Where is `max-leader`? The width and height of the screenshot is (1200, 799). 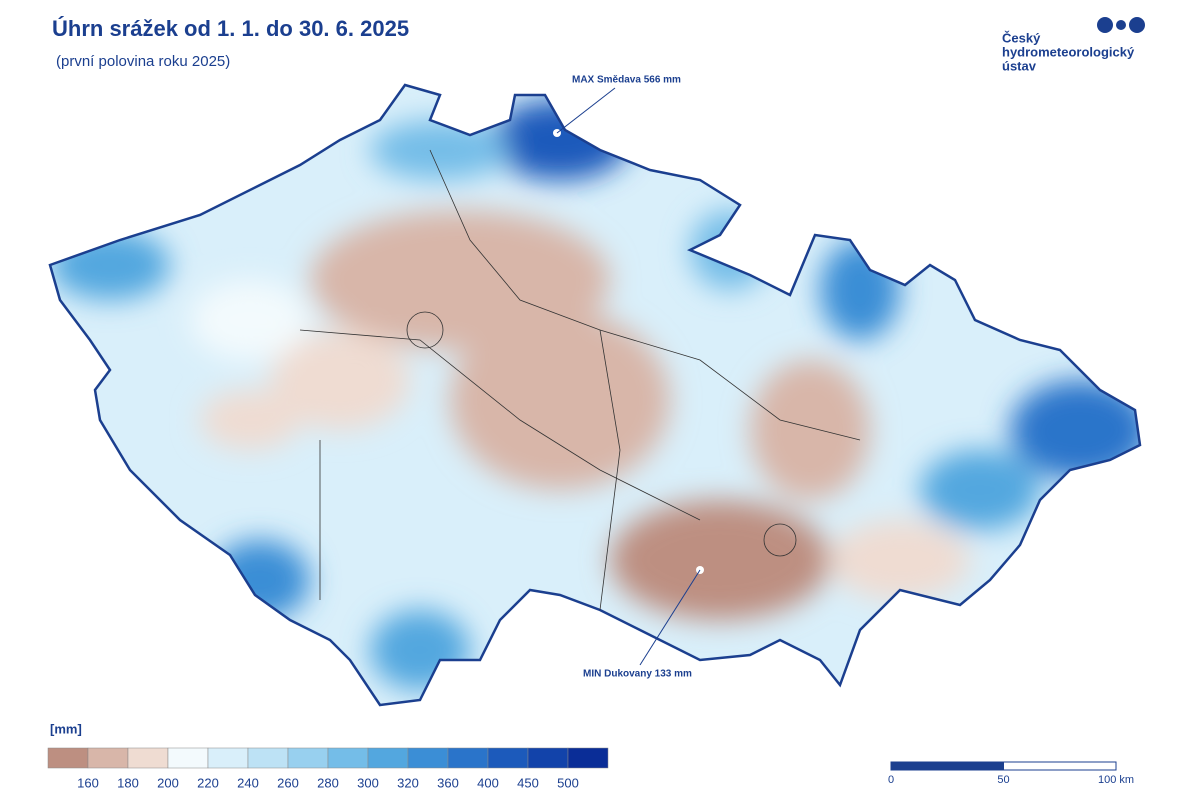
max-leader is located at coordinates (586, 110).